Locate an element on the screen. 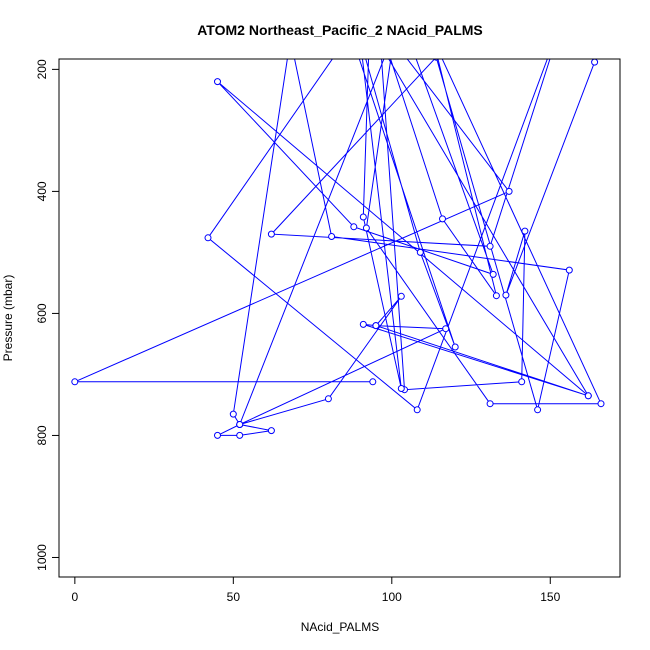 This screenshot has height=650, width=650. y-axis: 200 400 600 800 1000 is located at coordinates (47, 315).